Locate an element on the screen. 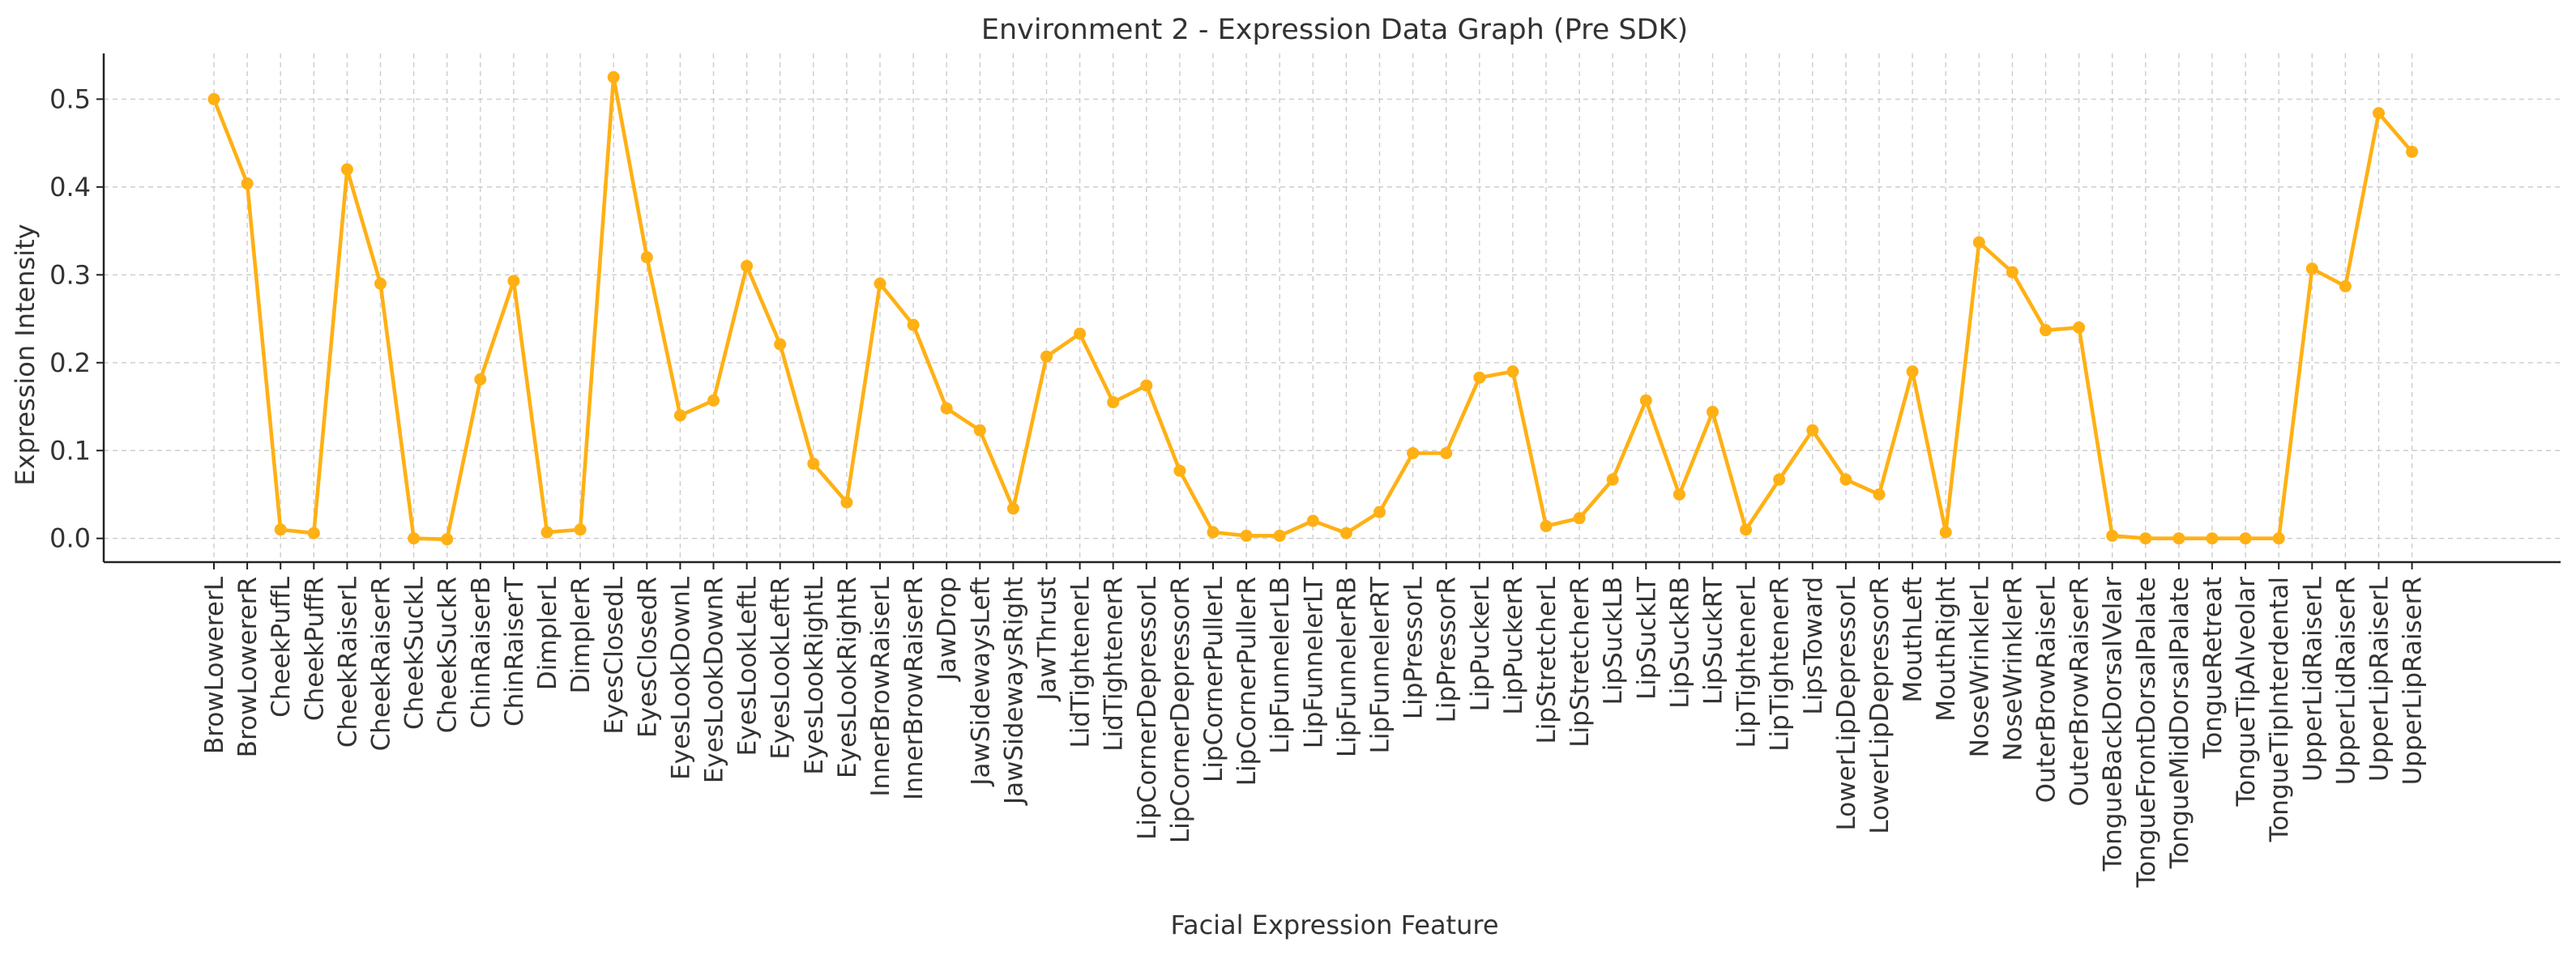  x-tick-label: EyesLookRightR is located at coordinates (847, 677).